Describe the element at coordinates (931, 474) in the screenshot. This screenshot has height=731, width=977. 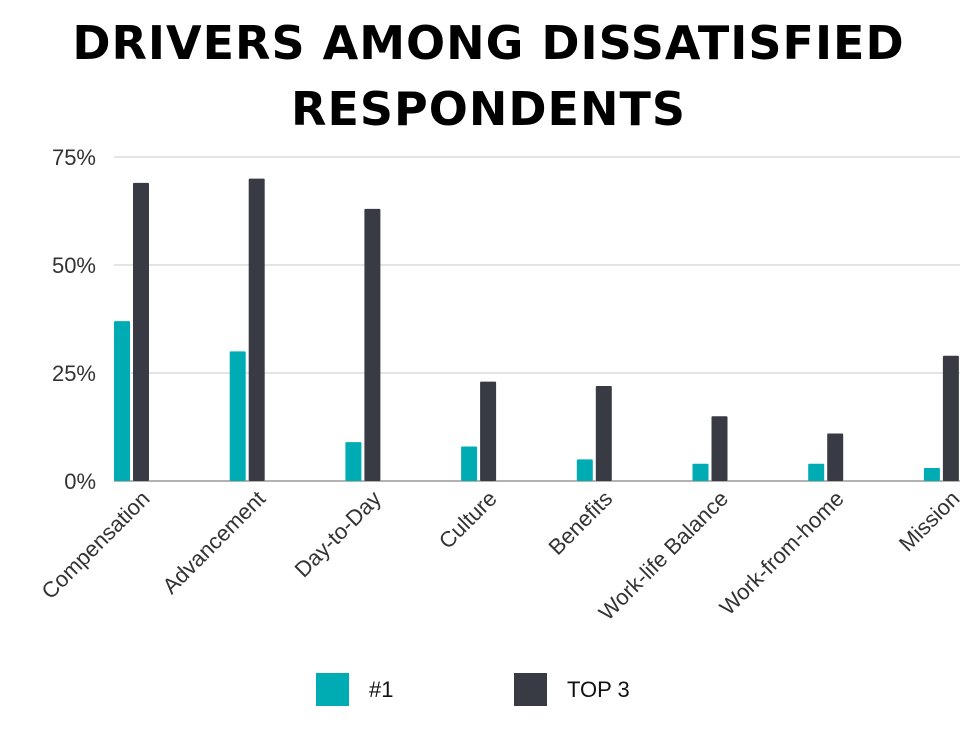
I see `bar-rank1-mission` at that location.